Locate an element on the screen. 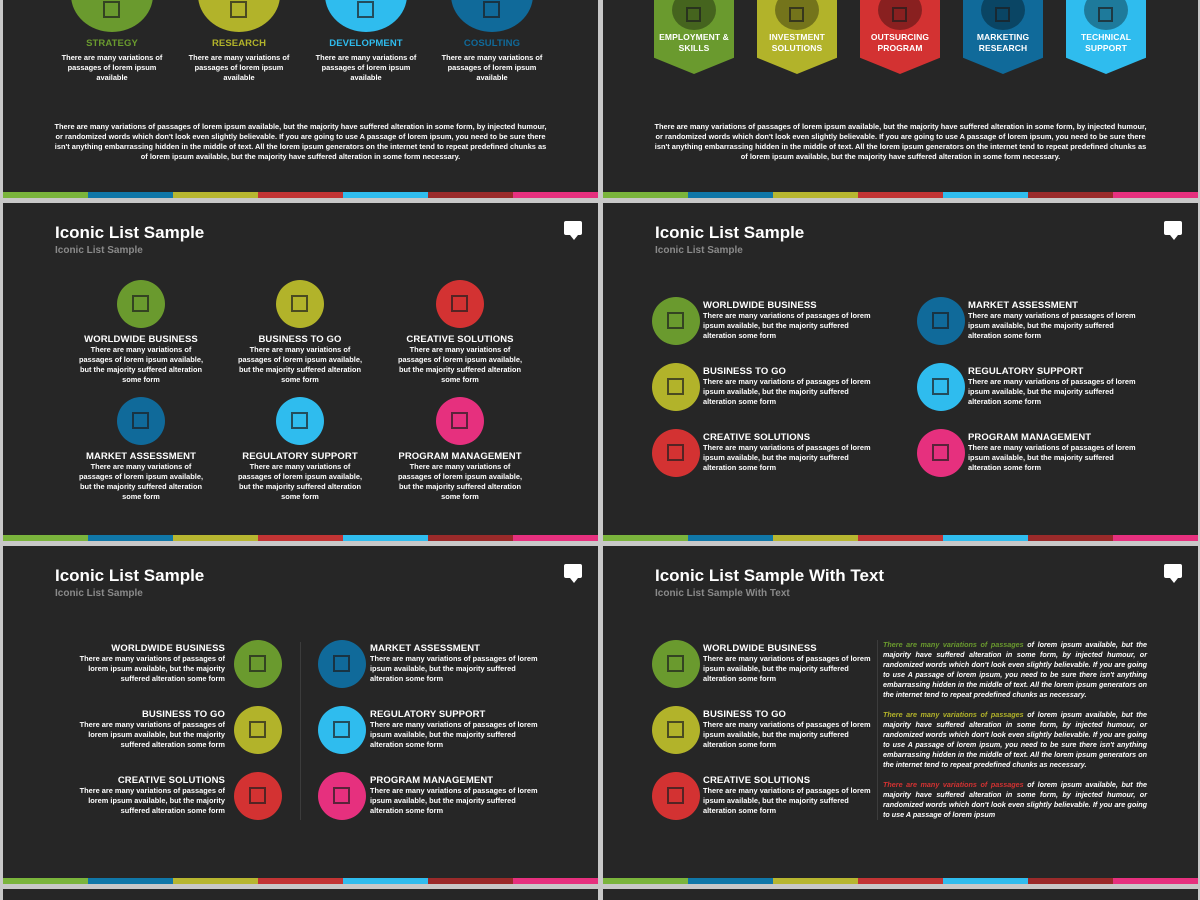 The image size is (1200, 900). regulatory-circle is located at coordinates (941, 387).